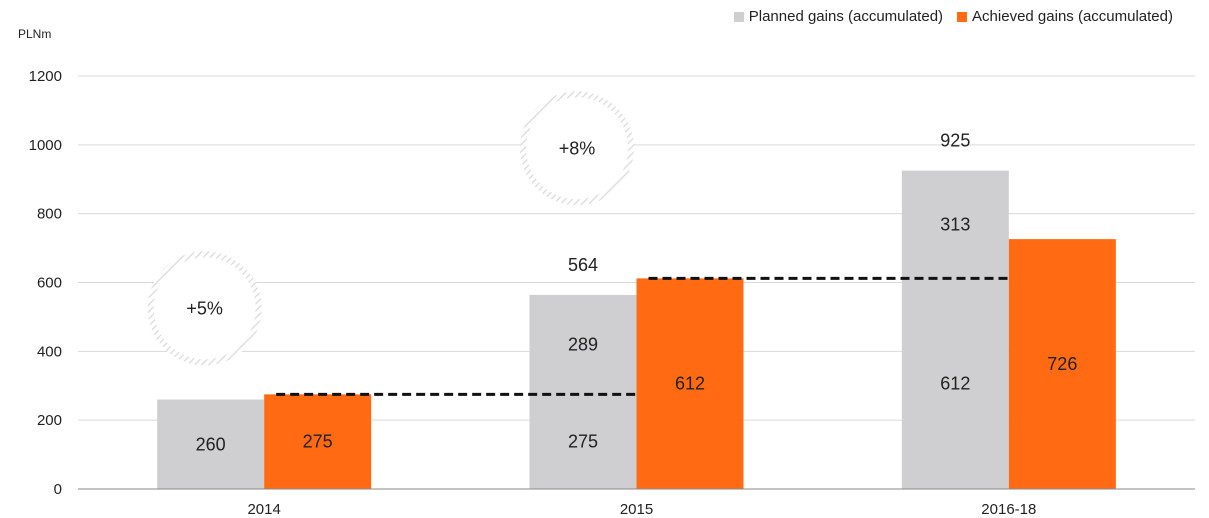  I want to click on y-axis: 0 200 400 600 800 1000 1200, so click(45, 283).